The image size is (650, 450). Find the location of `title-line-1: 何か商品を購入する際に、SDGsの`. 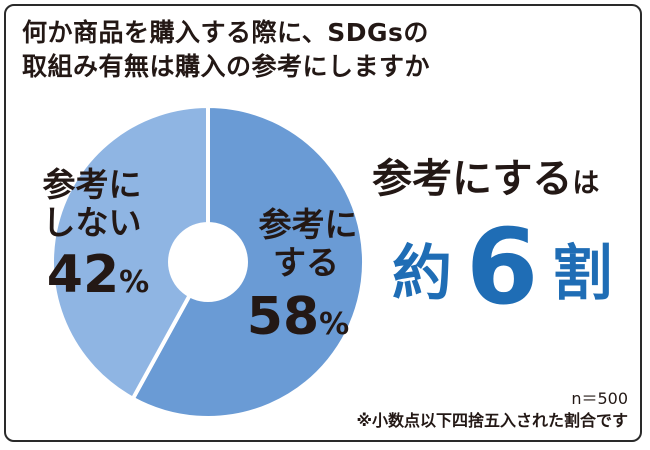

title-line-1: 何か商品を購入する際に、SDGsの is located at coordinates (225, 32).